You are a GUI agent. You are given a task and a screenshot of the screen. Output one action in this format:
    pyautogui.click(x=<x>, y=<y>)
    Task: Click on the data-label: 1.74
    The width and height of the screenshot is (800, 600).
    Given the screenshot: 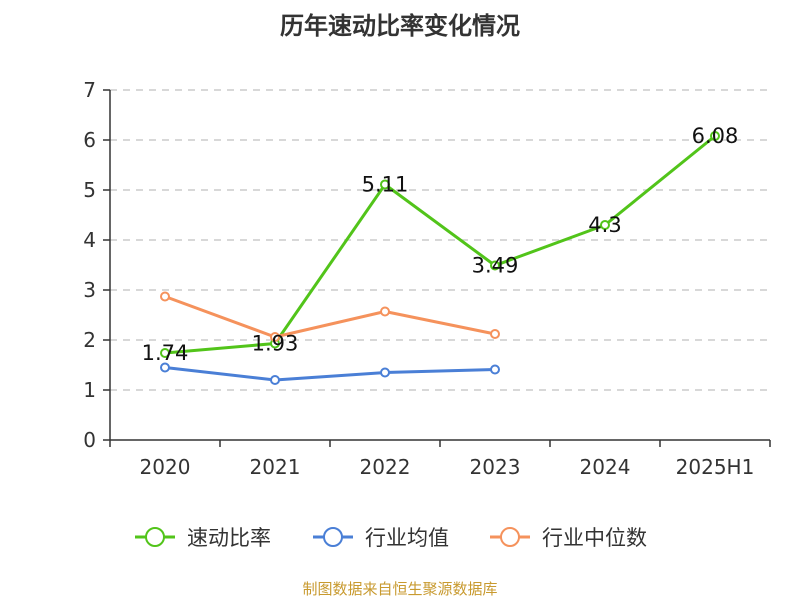 What is the action you would take?
    pyautogui.click(x=165, y=353)
    